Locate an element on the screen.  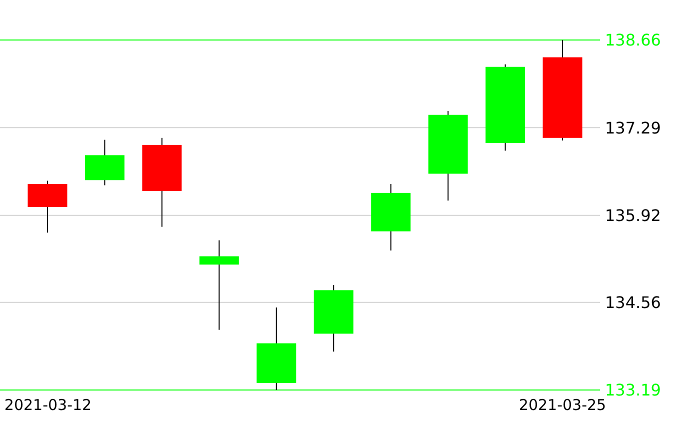
y-tick-label: 137.29 is located at coordinates (633, 128).